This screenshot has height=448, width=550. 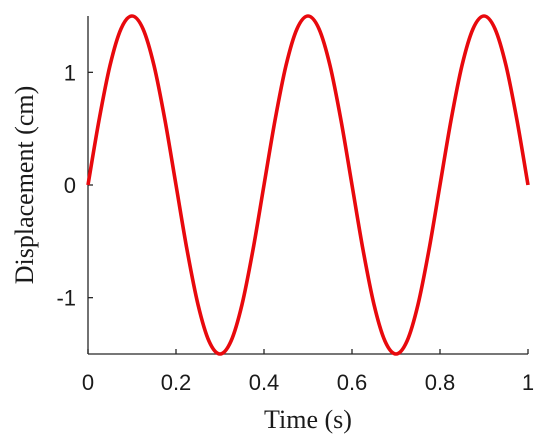 What do you see at coordinates (70, 185) in the screenshot?
I see `y-tick-label: 0` at bounding box center [70, 185].